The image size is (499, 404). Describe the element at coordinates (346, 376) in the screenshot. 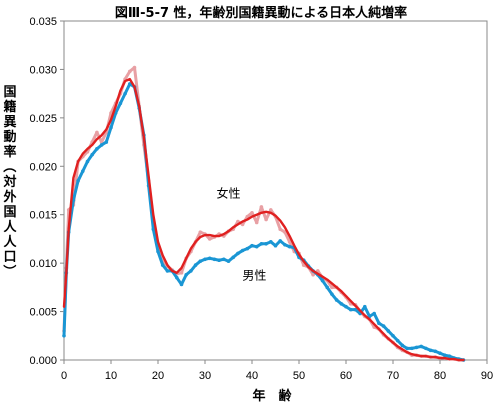

I see `x-tick-label: 60` at that location.